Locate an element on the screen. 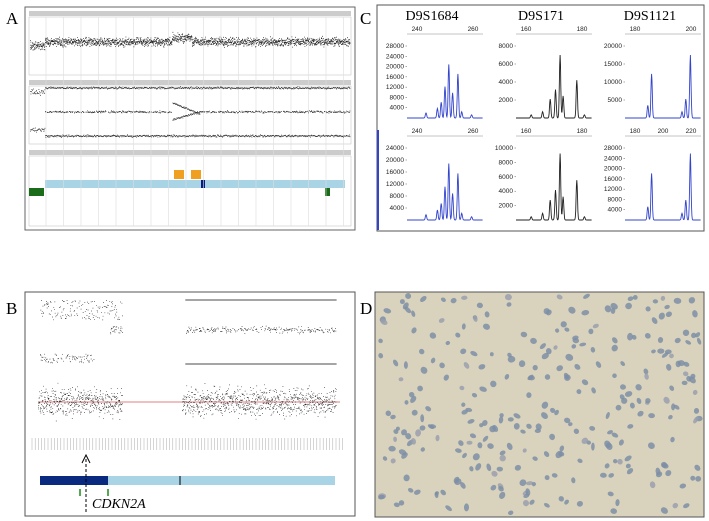  y-tick-label: 6000 is located at coordinates (506, 64).